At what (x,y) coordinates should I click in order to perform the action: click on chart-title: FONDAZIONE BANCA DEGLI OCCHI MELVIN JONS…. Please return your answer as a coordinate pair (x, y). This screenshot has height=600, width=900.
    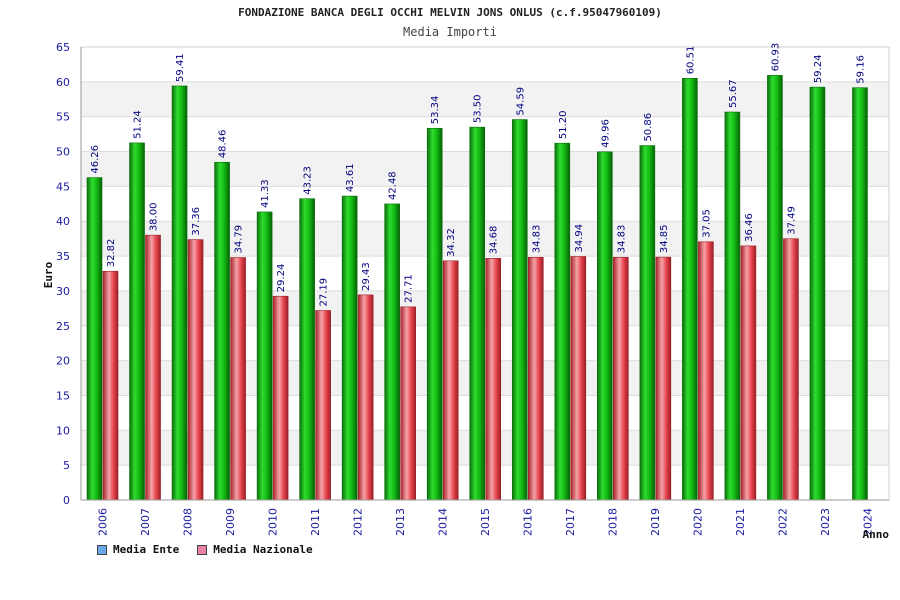
    Looking at the image, I should click on (450, 12).